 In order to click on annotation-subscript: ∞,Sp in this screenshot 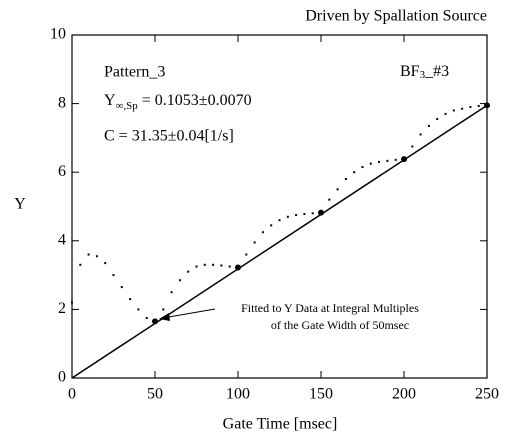, I will do `click(127, 106)`.